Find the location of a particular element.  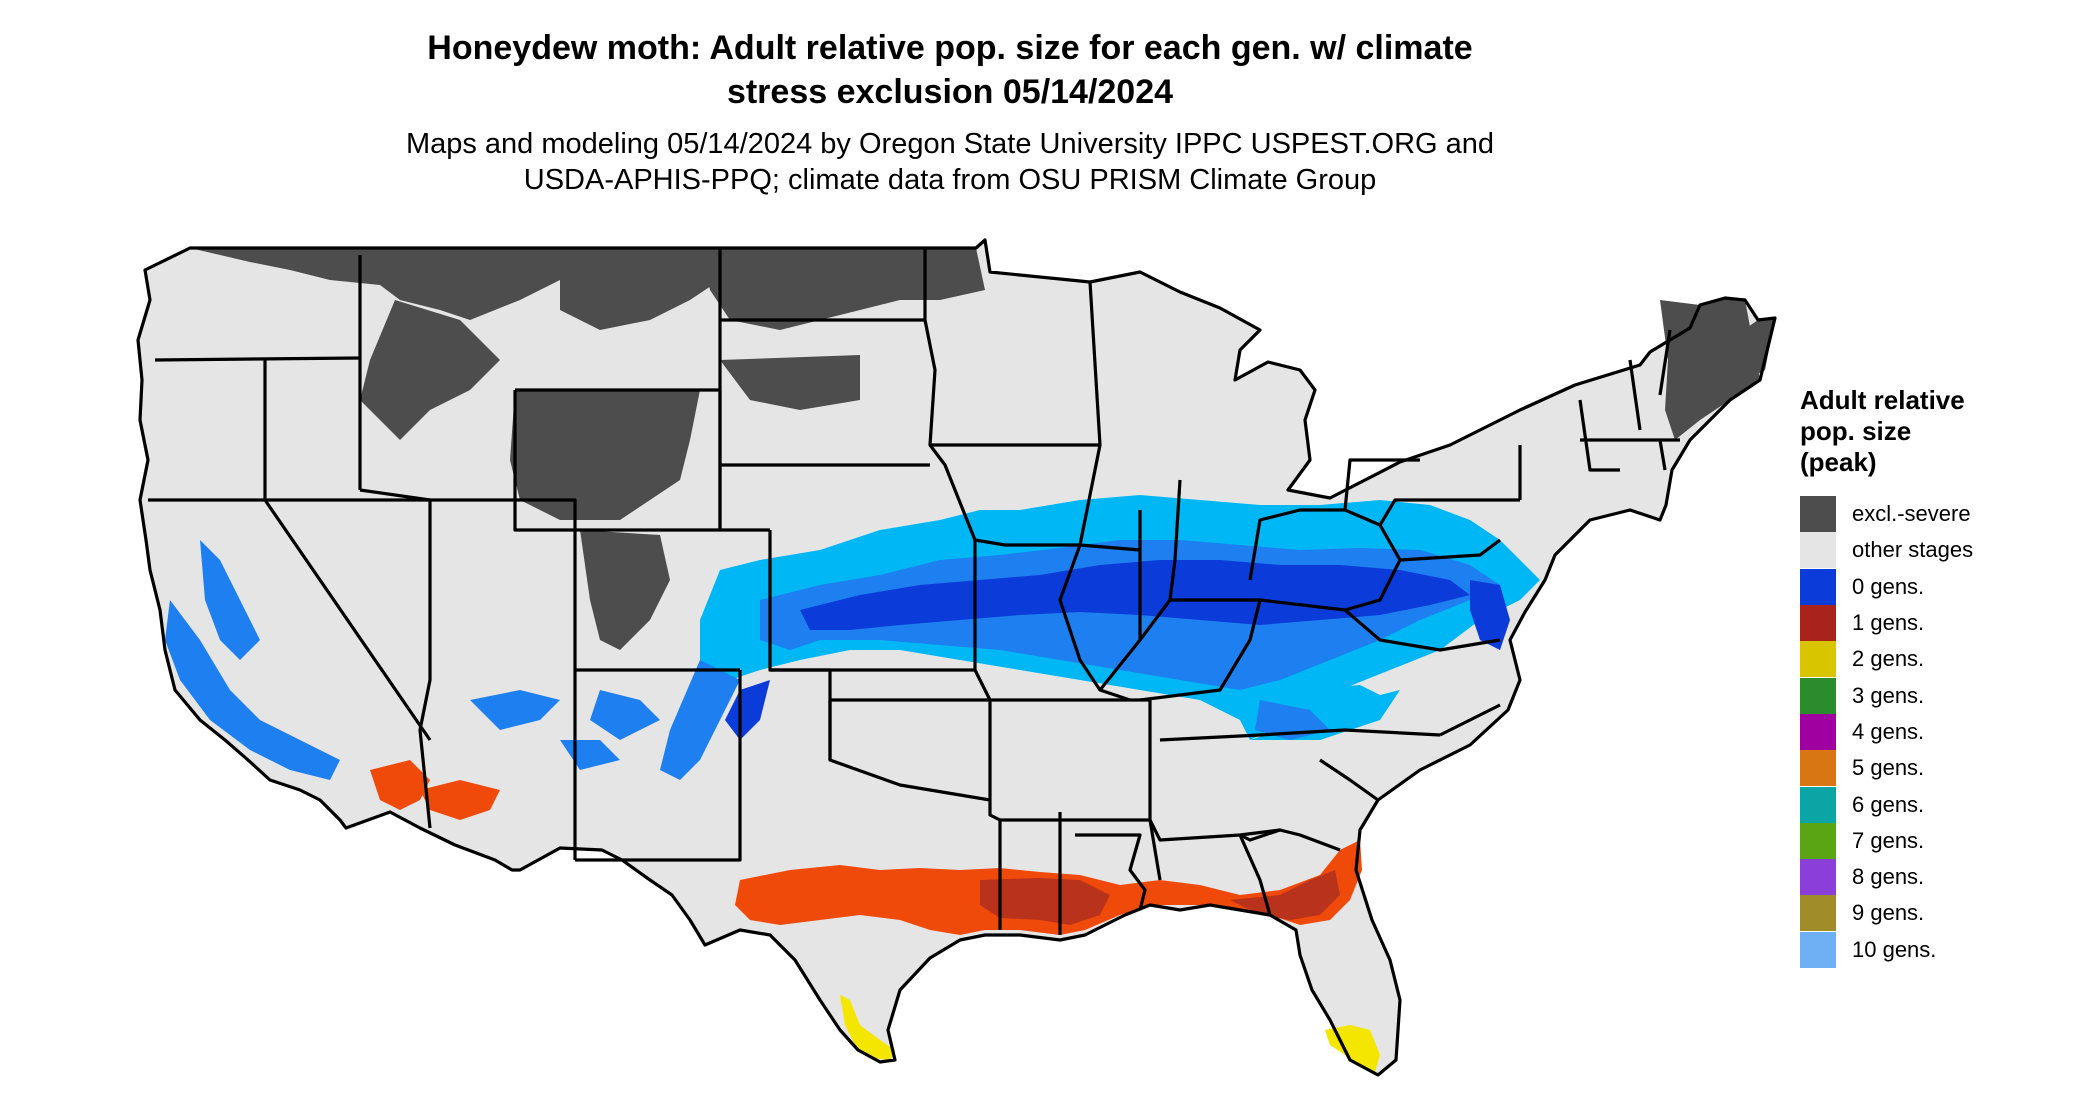

legend-item: 3 gens. is located at coordinates (1940, 695).